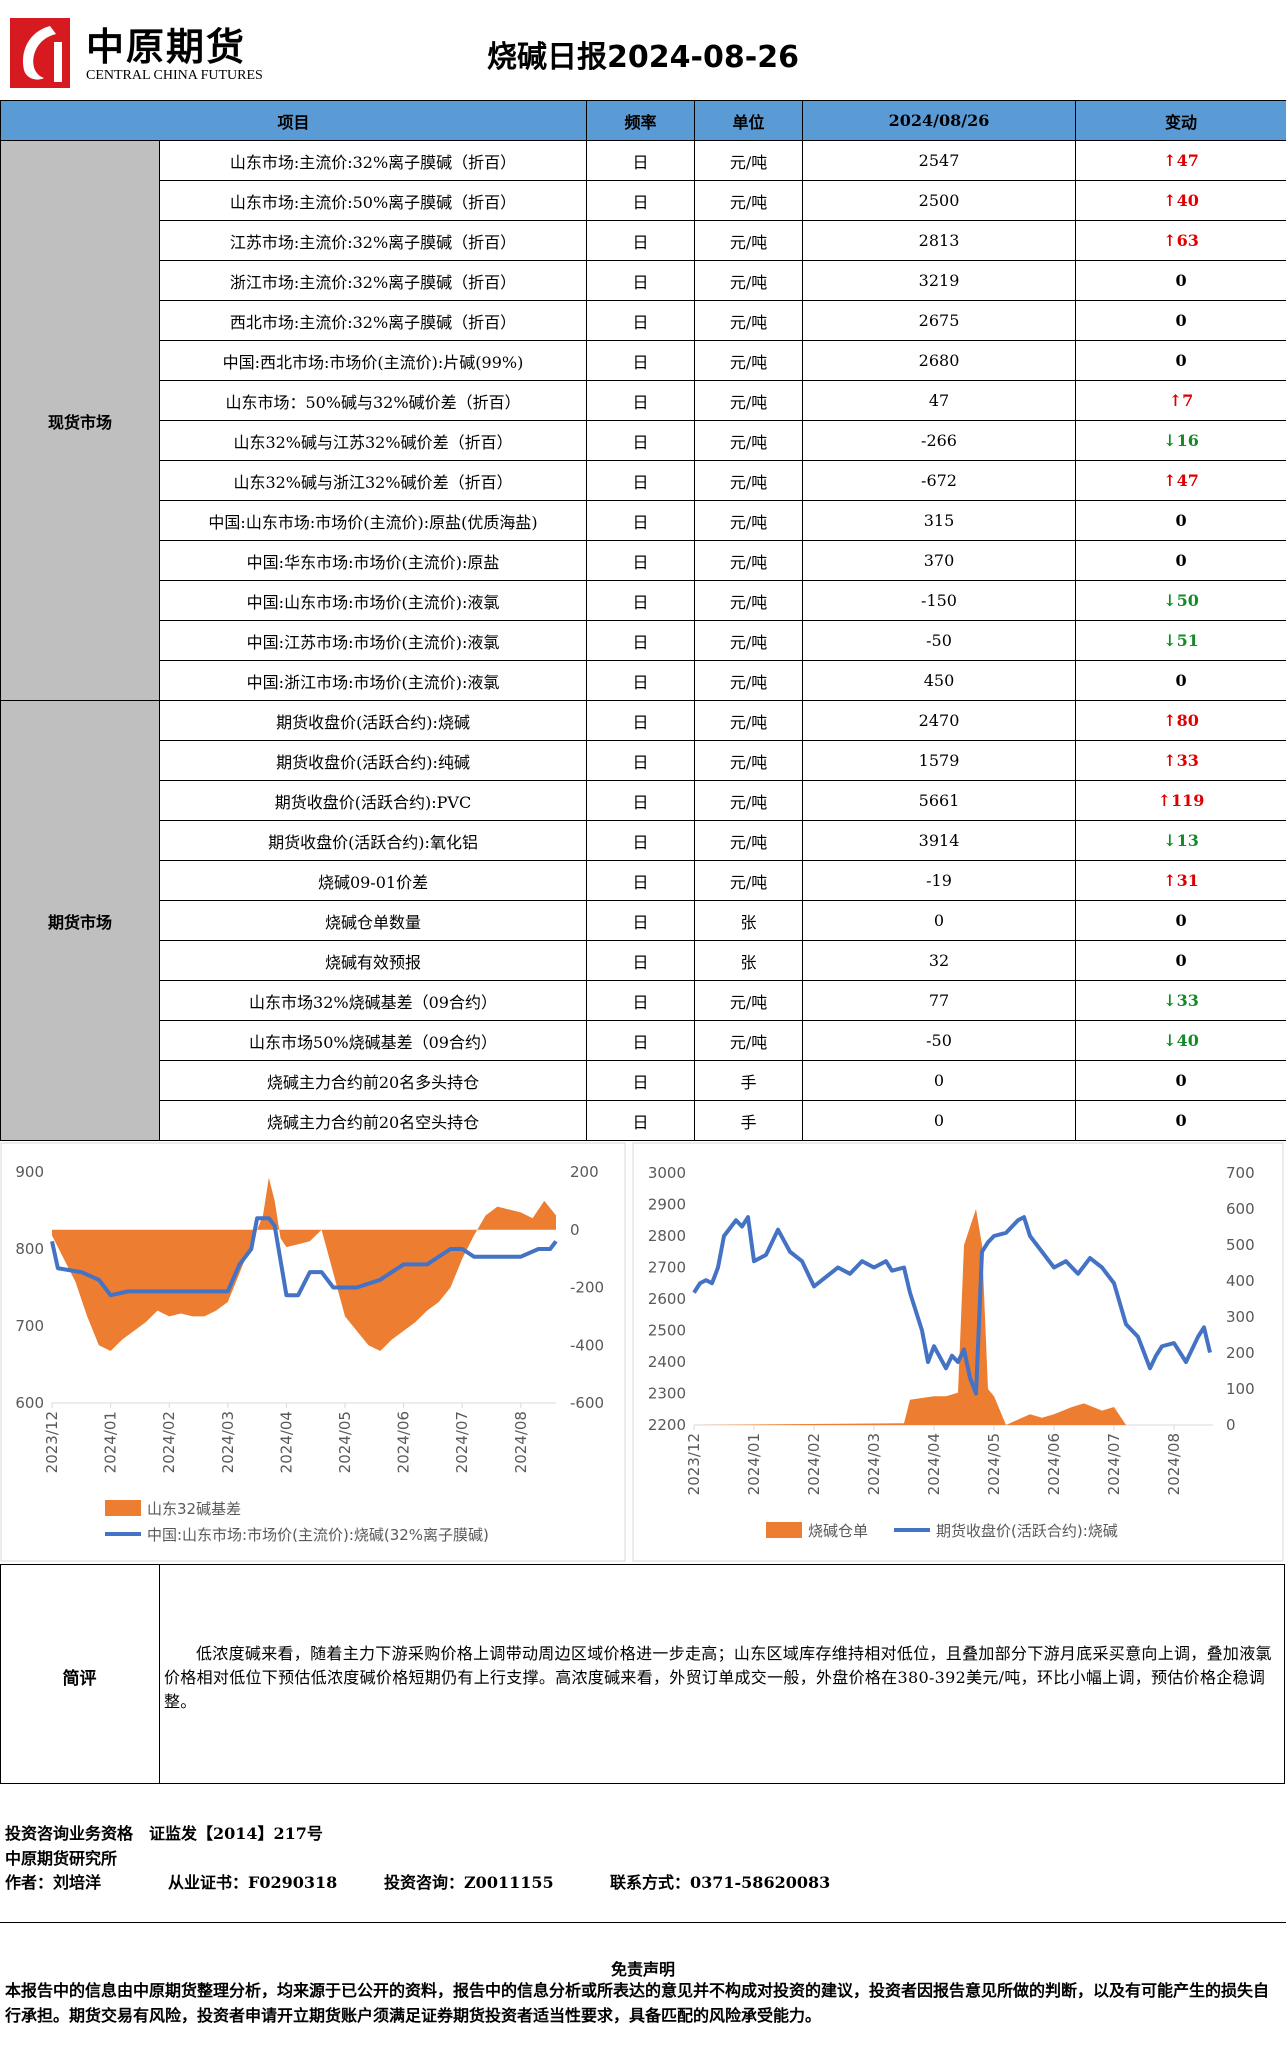 This screenshot has height=2057, width=1286. What do you see at coordinates (164, 1833) in the screenshot?
I see `qualification: 投资咨询业务资格 证监发【2014】217号` at bounding box center [164, 1833].